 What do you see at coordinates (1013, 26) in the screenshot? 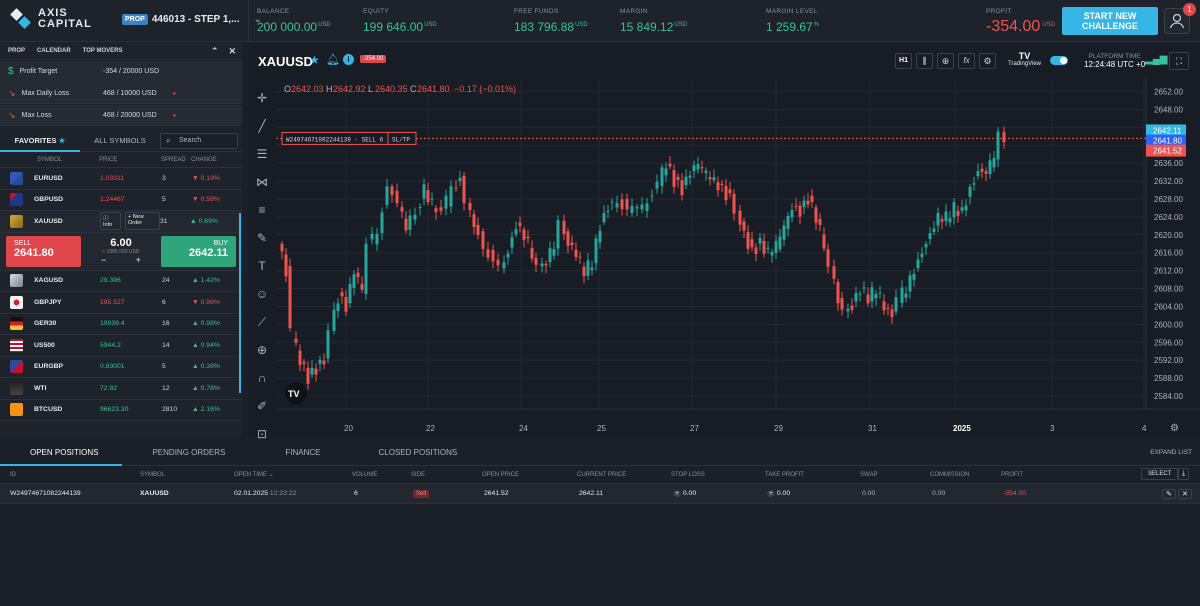
I see `profit-value: -354.00` at bounding box center [1013, 26].